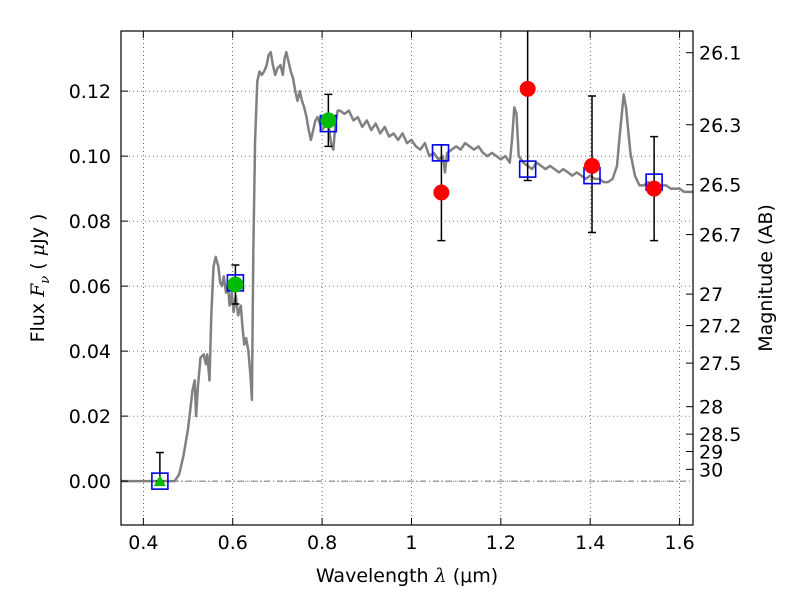  Describe the element at coordinates (590, 543) in the screenshot. I see `x-tick-label: 1.4` at that location.